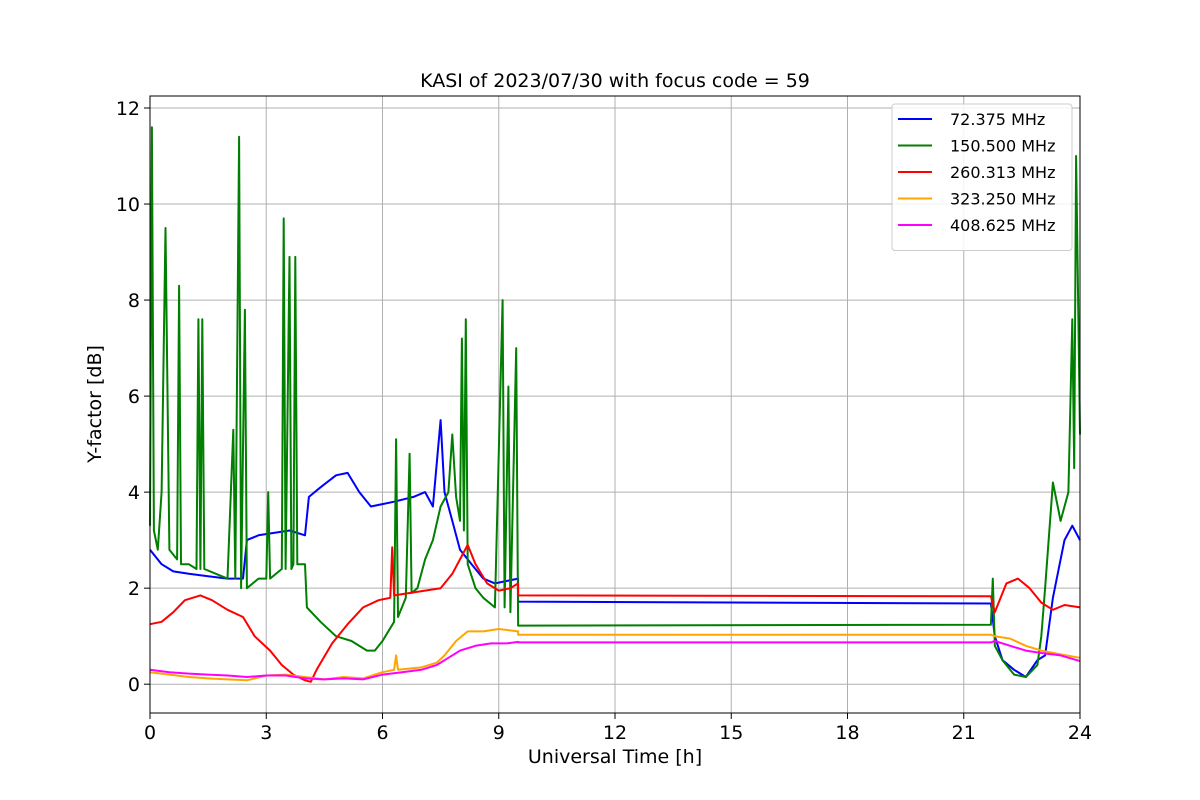 This screenshot has width=1200, height=800. What do you see at coordinates (128, 205) in the screenshot?
I see `y-tick-label: 10` at bounding box center [128, 205].